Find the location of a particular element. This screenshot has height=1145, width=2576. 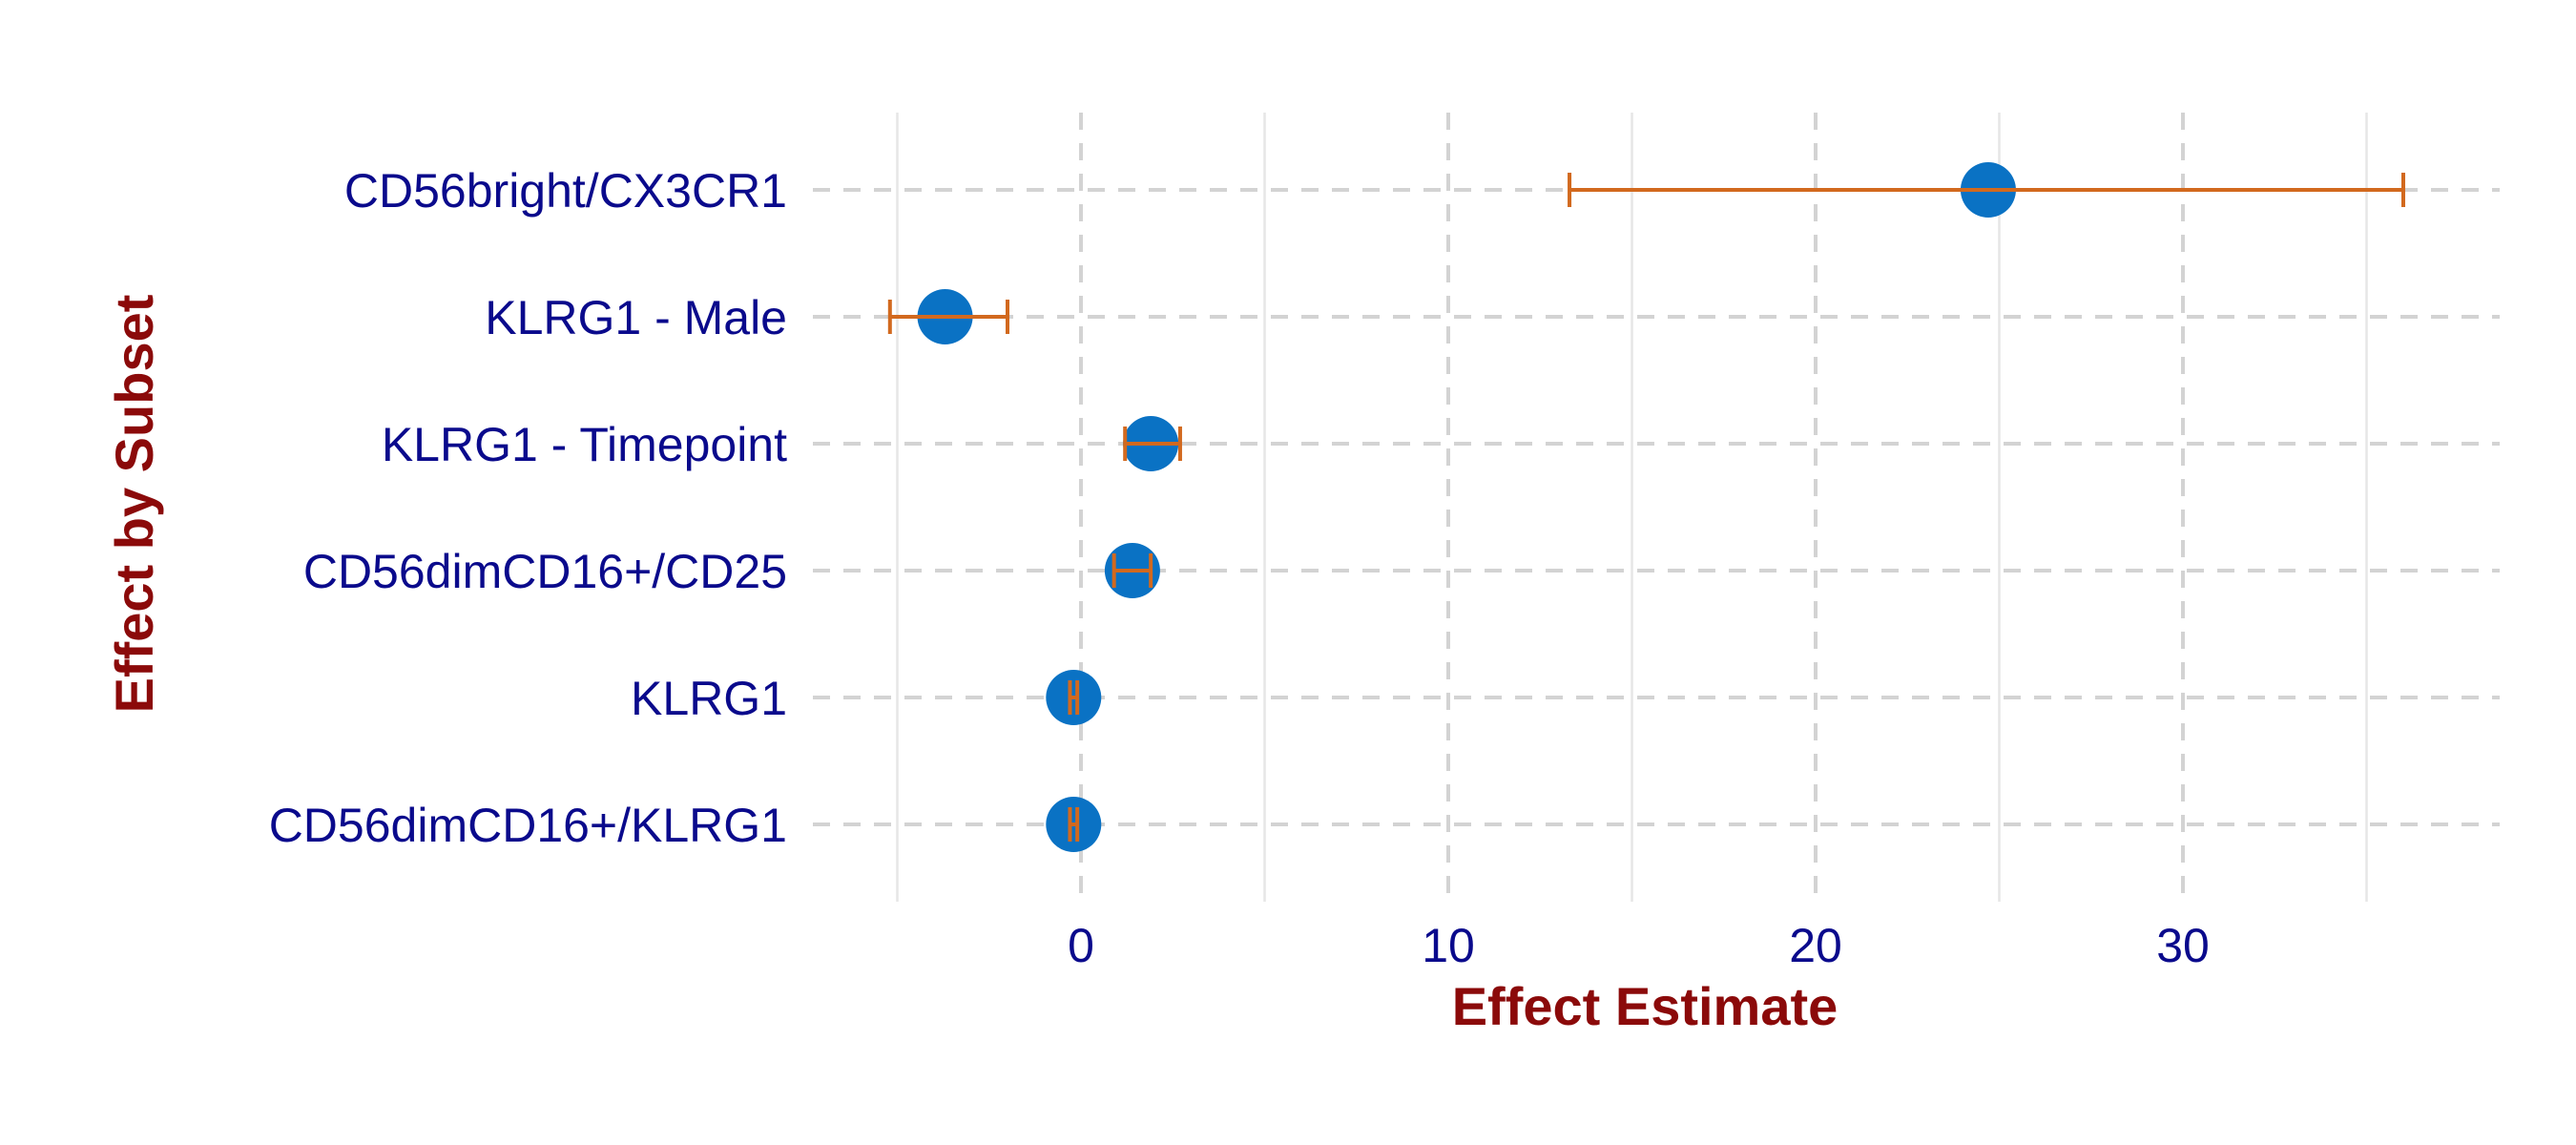

x-tick-label: 30 is located at coordinates (2183, 946).